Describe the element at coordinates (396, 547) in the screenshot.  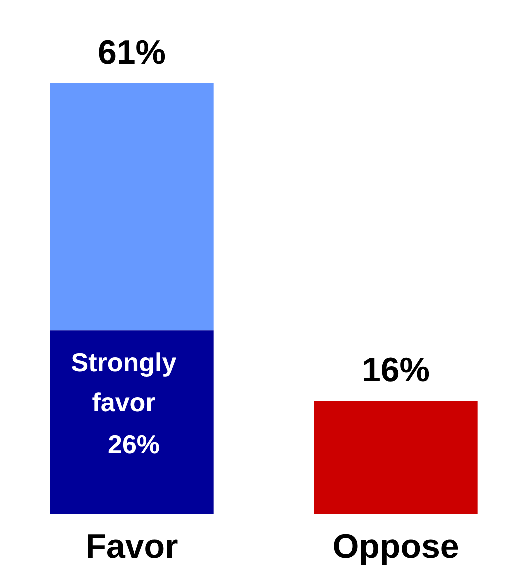
I see `x-tick-label: Oppose` at that location.